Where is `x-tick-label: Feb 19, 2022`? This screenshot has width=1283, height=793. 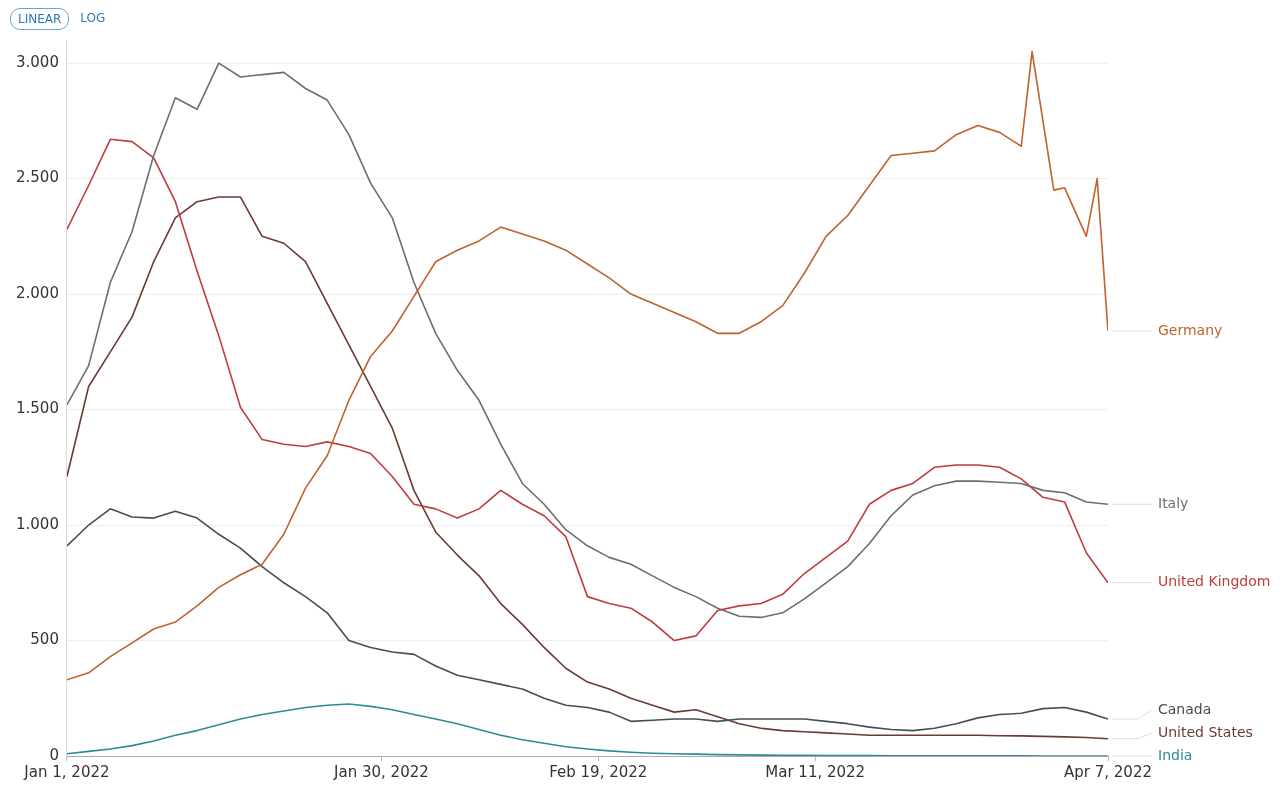 x-tick-label: Feb 19, 2022 is located at coordinates (598, 771).